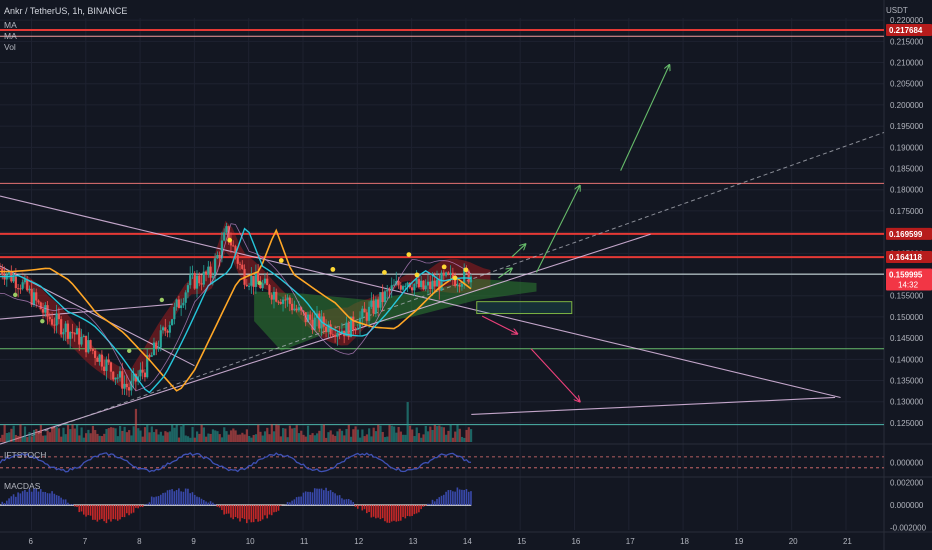 This screenshot has width=932, height=550. Describe the element at coordinates (413, 541) in the screenshot. I see `time-tick-label: 13` at that location.